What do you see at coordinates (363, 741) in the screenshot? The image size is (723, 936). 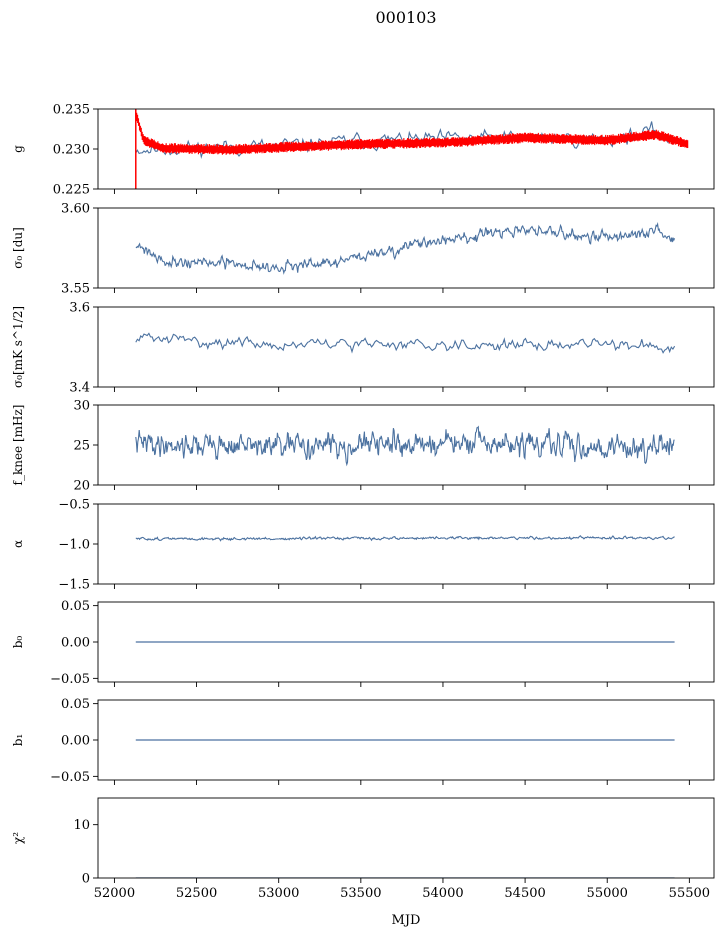 I see `panel-7: 0.05 0.00 −0.05 b₁` at bounding box center [363, 741].